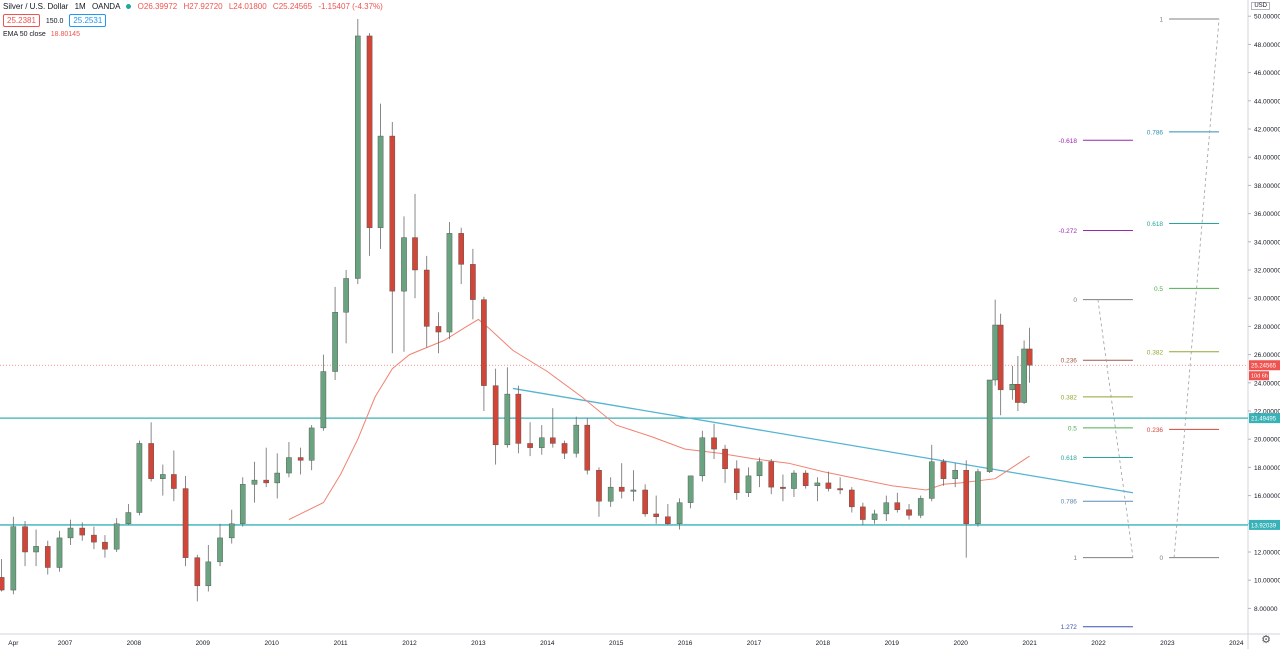 The image size is (1280, 649). Describe the element at coordinates (1267, 17) in the screenshot. I see `y-tick-label: 50.00000` at that location.